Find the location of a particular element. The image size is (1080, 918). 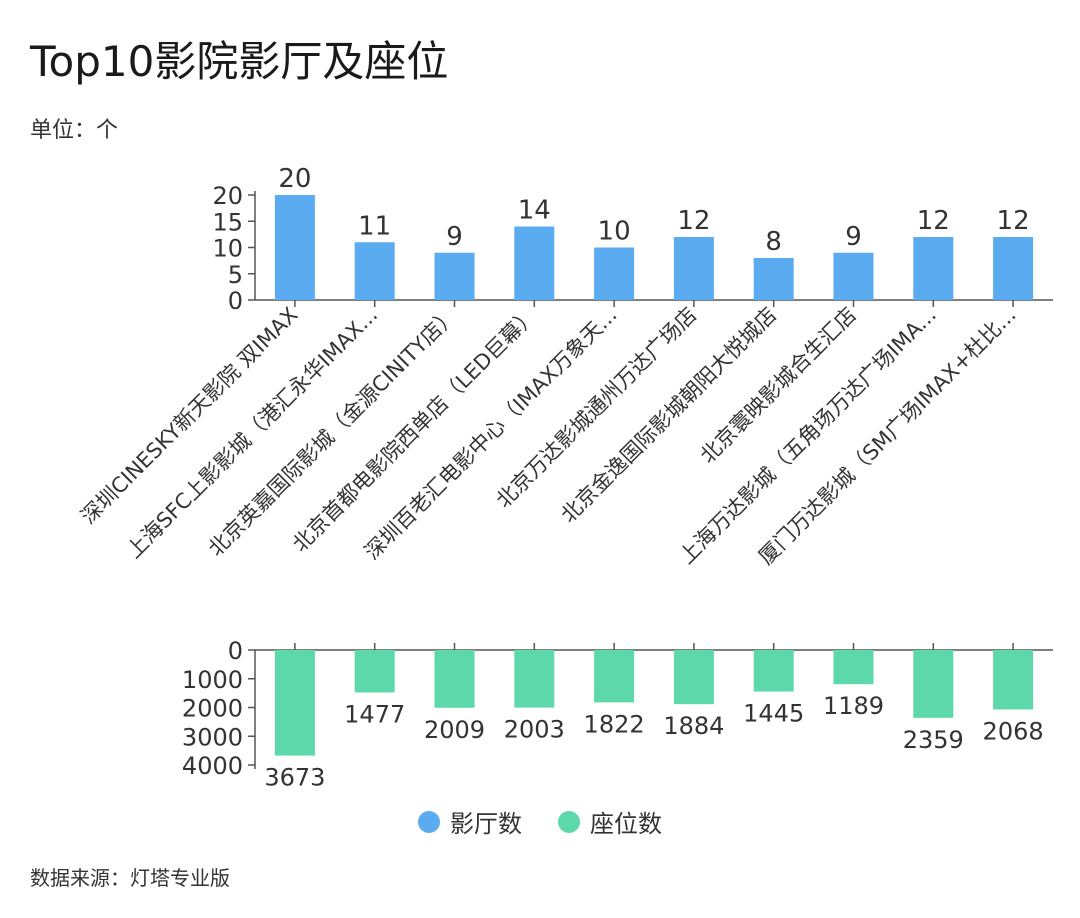

seats-data-label: 1445 is located at coordinates (773, 714).